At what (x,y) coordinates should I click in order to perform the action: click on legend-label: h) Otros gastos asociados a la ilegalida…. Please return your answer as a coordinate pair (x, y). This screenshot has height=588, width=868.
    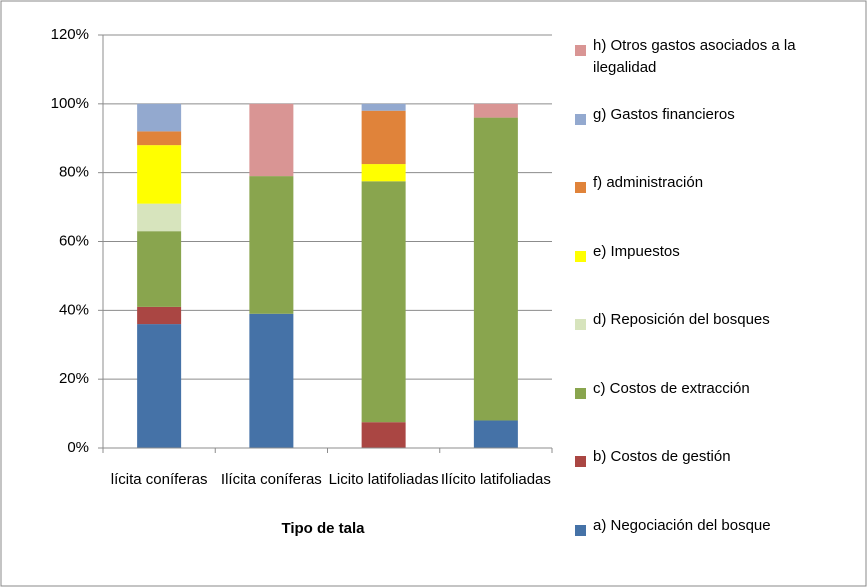
    Looking at the image, I should click on (694, 56).